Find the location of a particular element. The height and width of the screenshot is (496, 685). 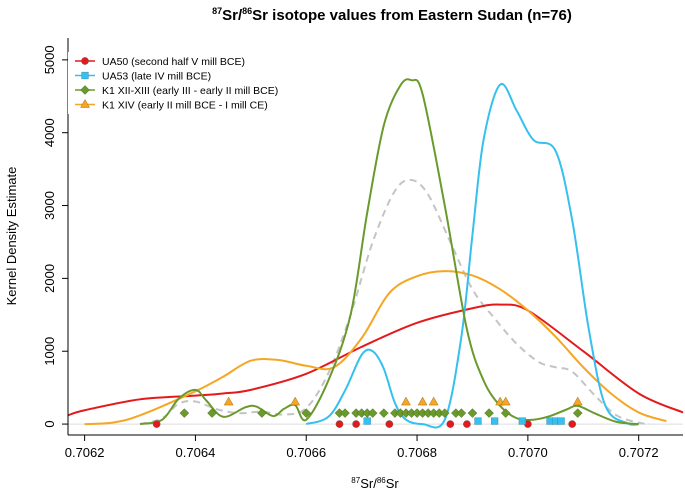

y-tick-label-4: 4000 is located at coordinates (49, 132).